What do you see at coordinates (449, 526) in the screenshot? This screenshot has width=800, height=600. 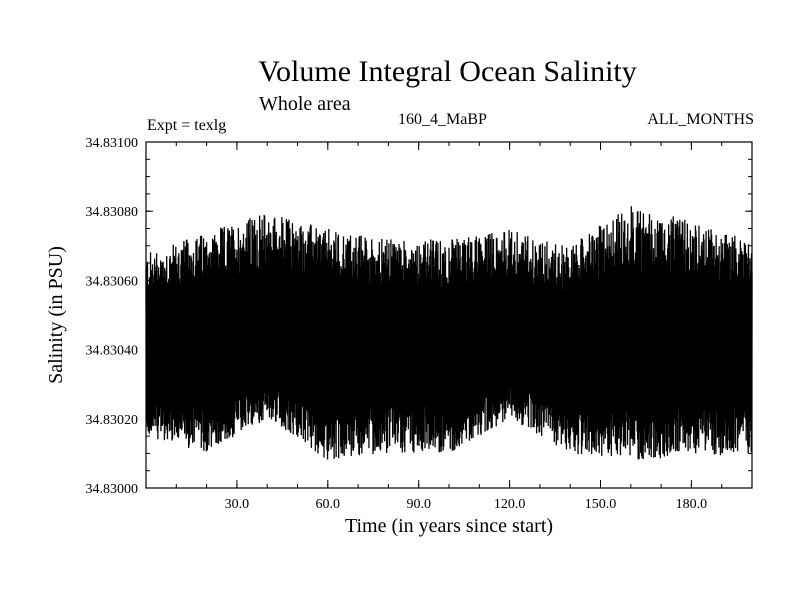 I see `x-axis-label: Time (in years since start)` at bounding box center [449, 526].